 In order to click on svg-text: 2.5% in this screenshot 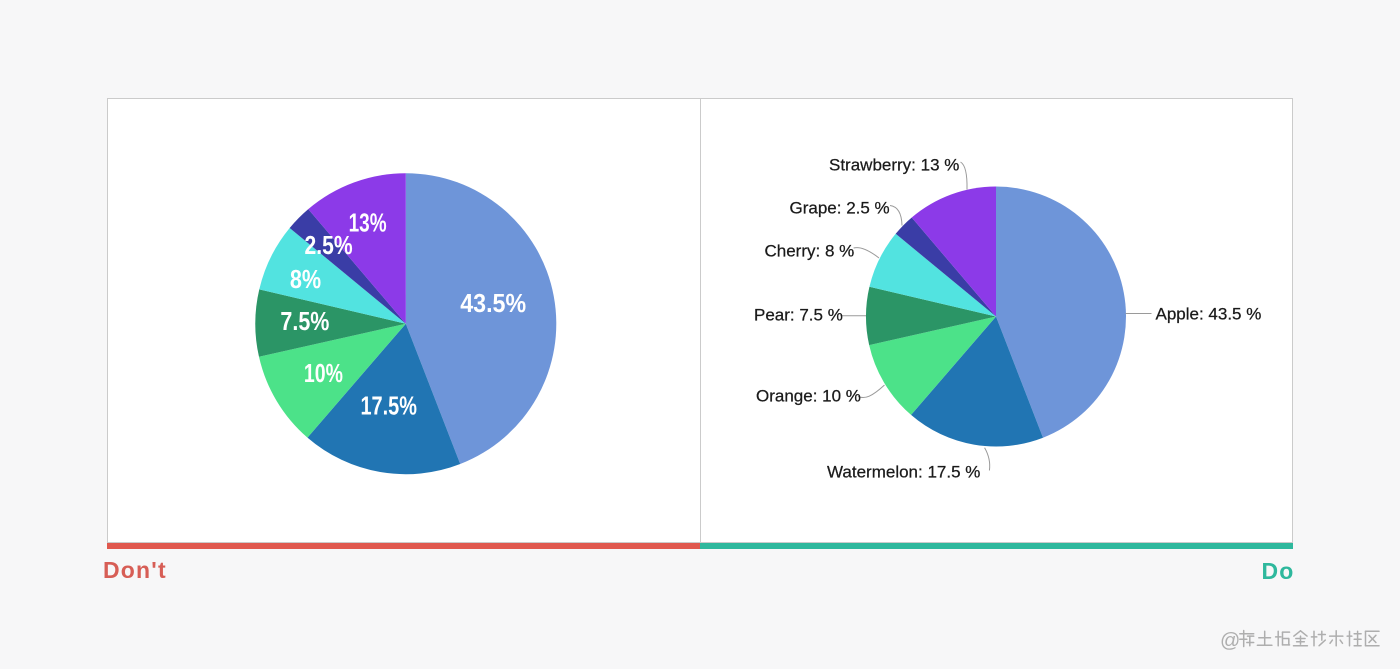, I will do `click(329, 245)`.